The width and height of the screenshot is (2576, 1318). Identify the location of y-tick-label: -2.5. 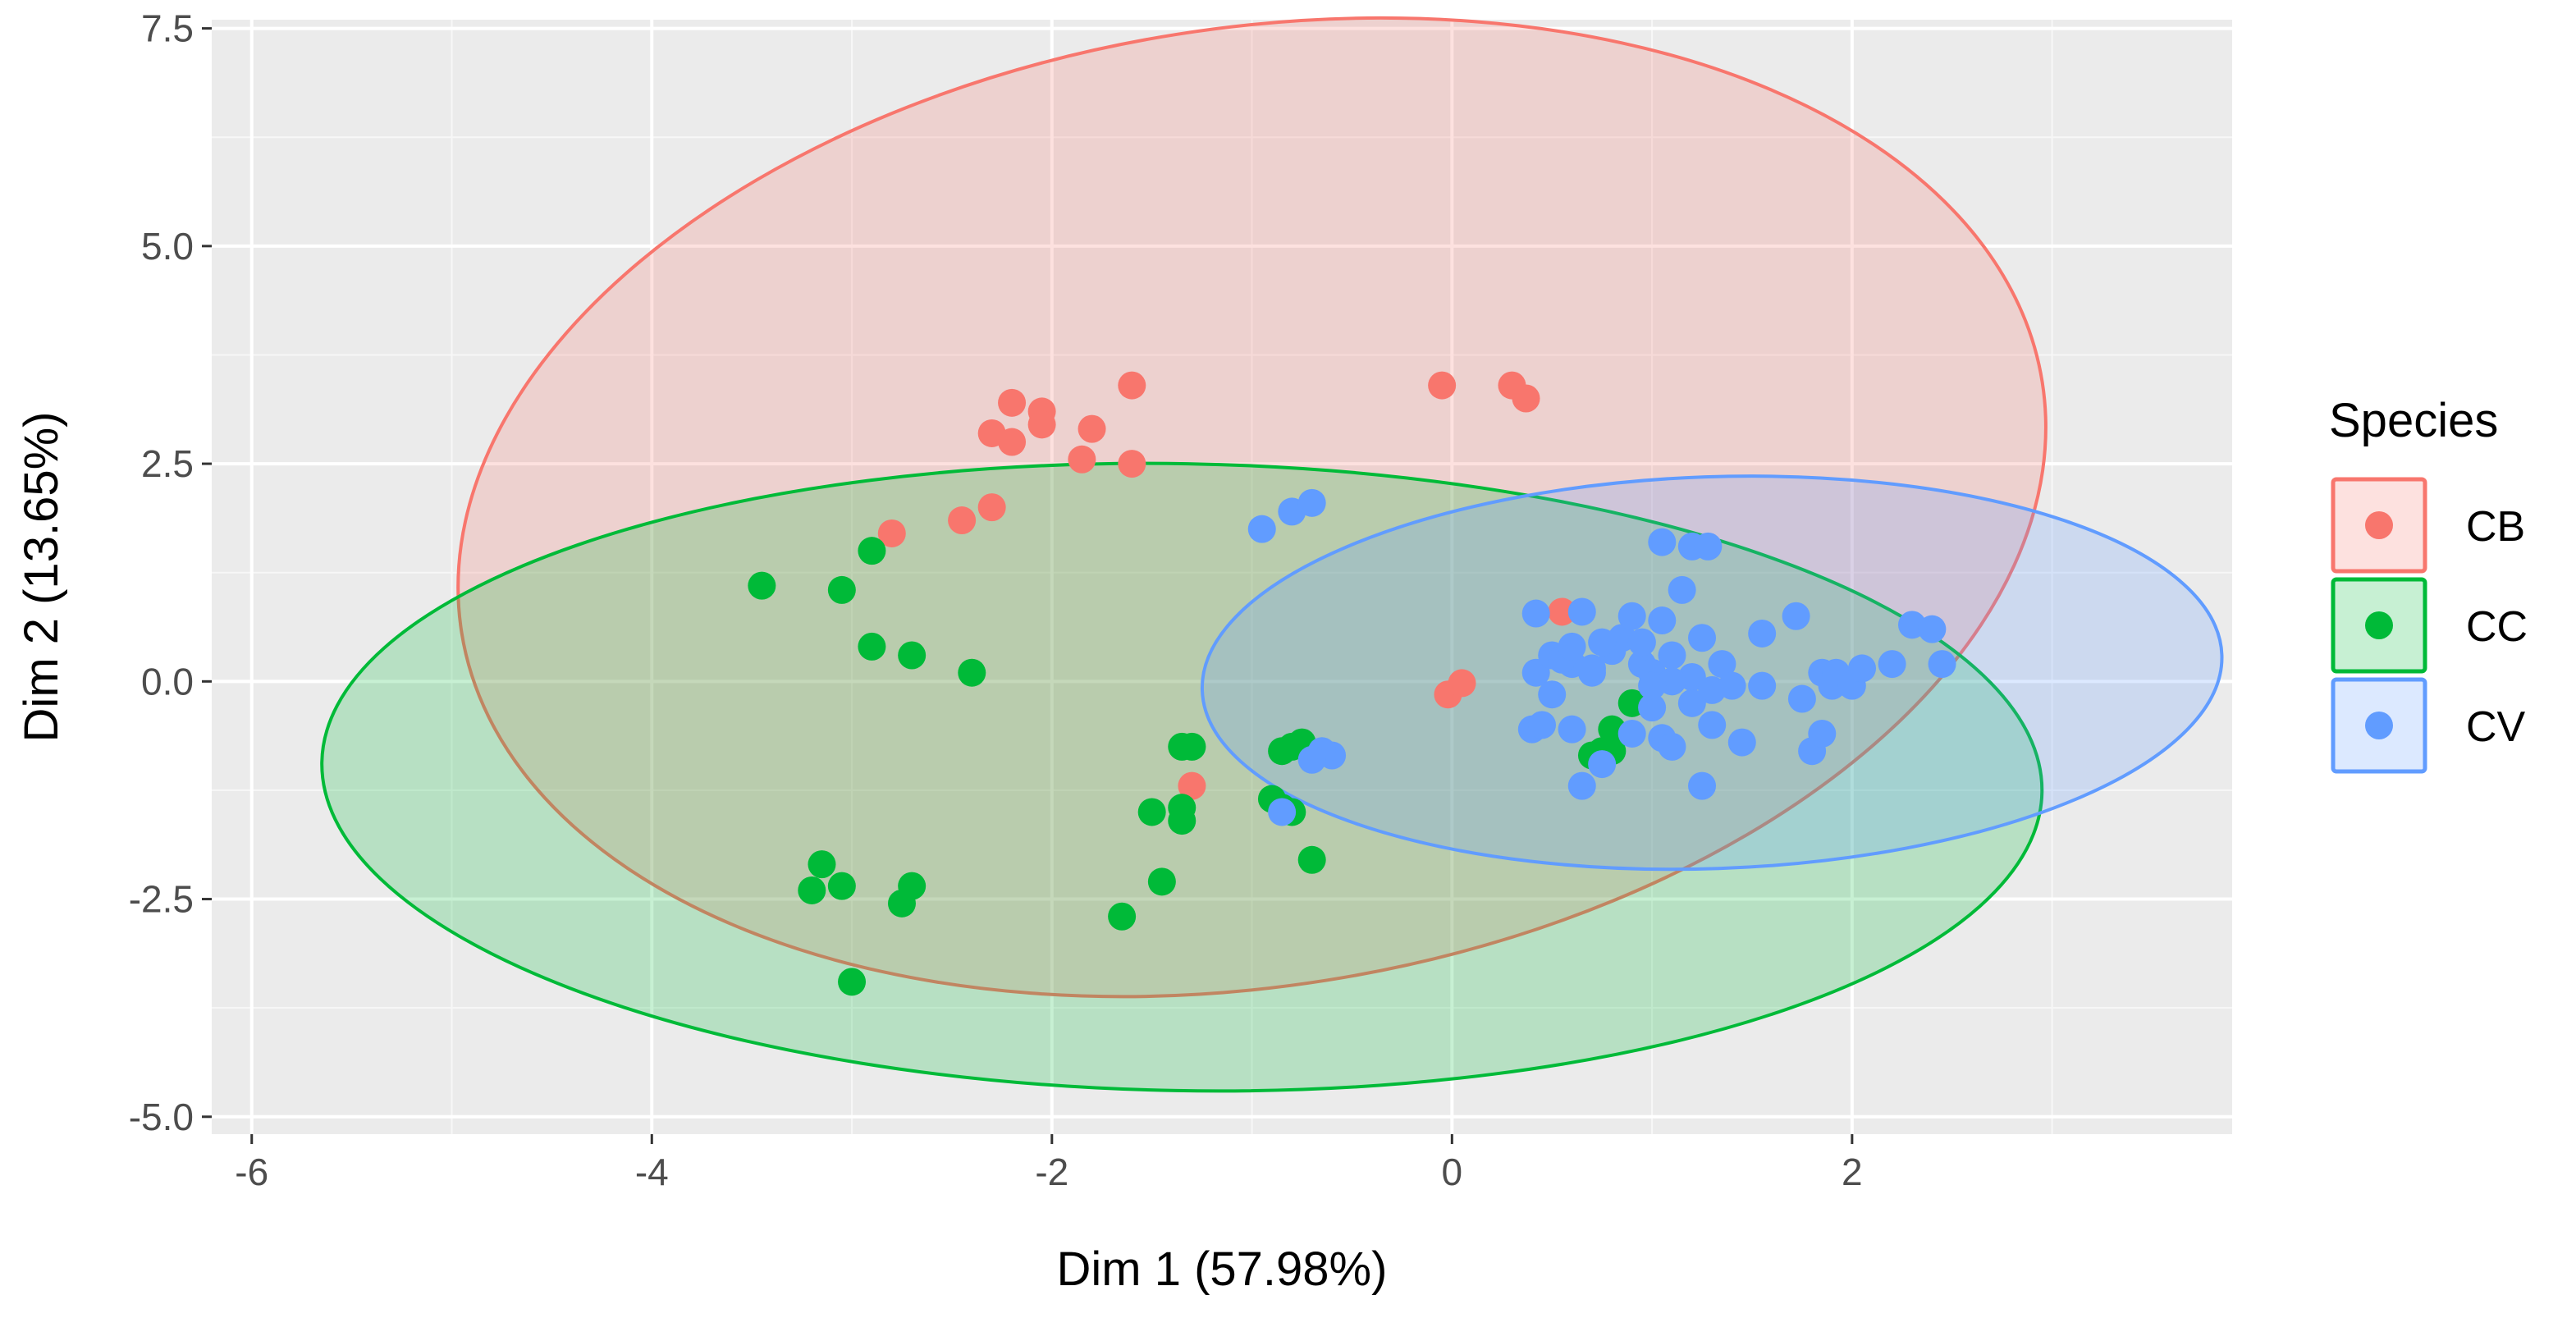
(161, 899).